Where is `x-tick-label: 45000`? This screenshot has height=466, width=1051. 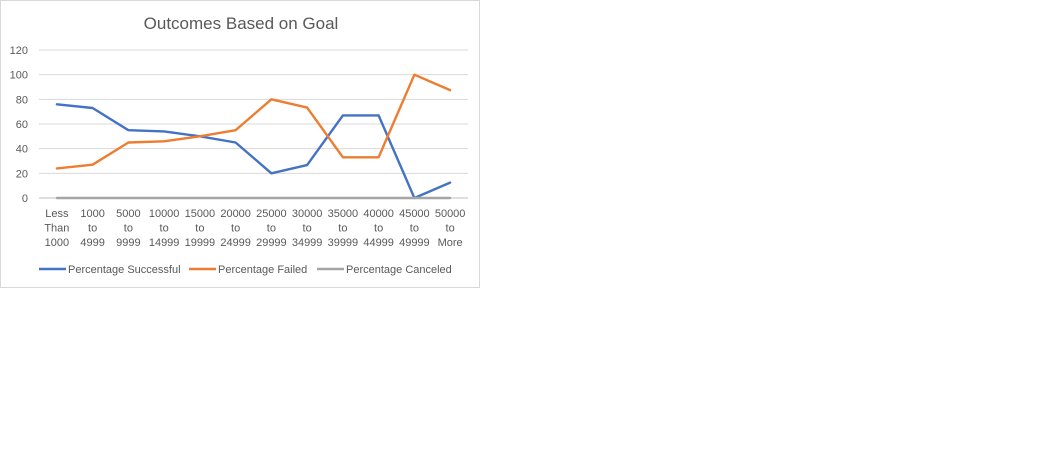 x-tick-label: 45000 is located at coordinates (414, 214).